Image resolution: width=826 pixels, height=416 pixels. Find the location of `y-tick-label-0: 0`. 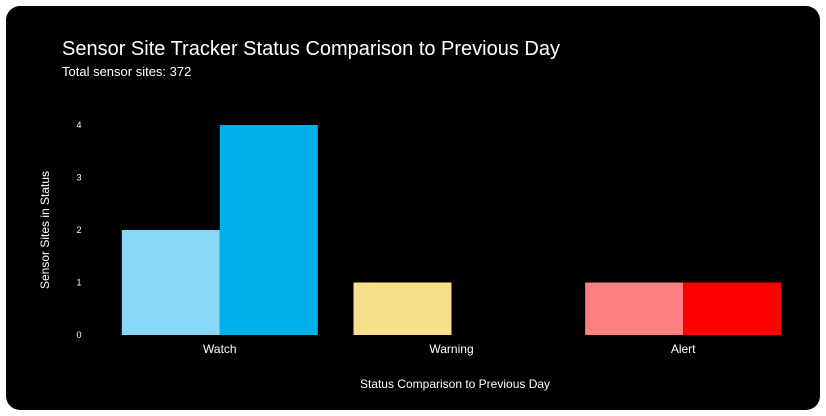

y-tick-label-0: 0 is located at coordinates (78, 335).